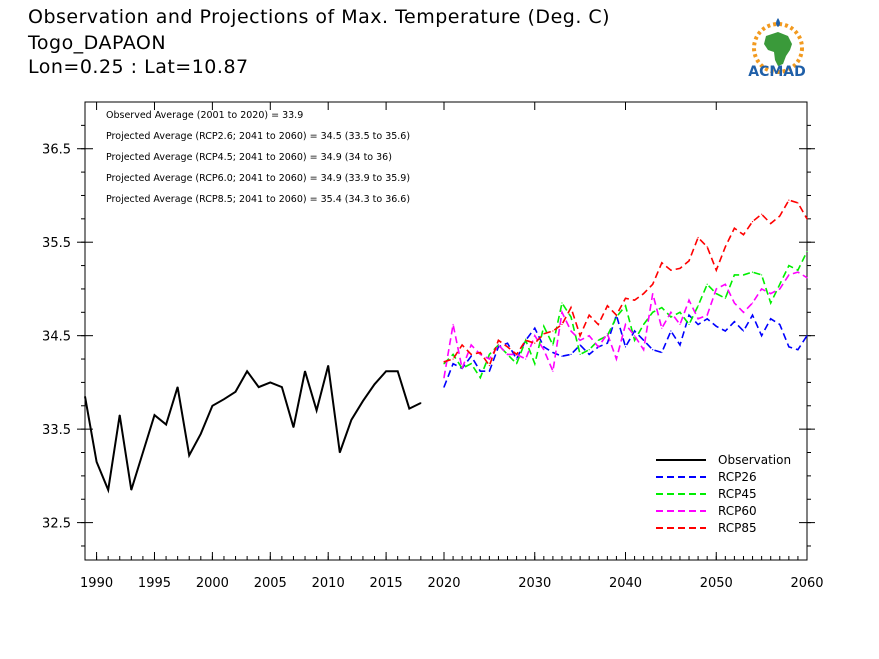 Image resolution: width=879 pixels, height=659 pixels. What do you see at coordinates (154, 583) in the screenshot?
I see `x-tick-label: 1995` at bounding box center [154, 583].